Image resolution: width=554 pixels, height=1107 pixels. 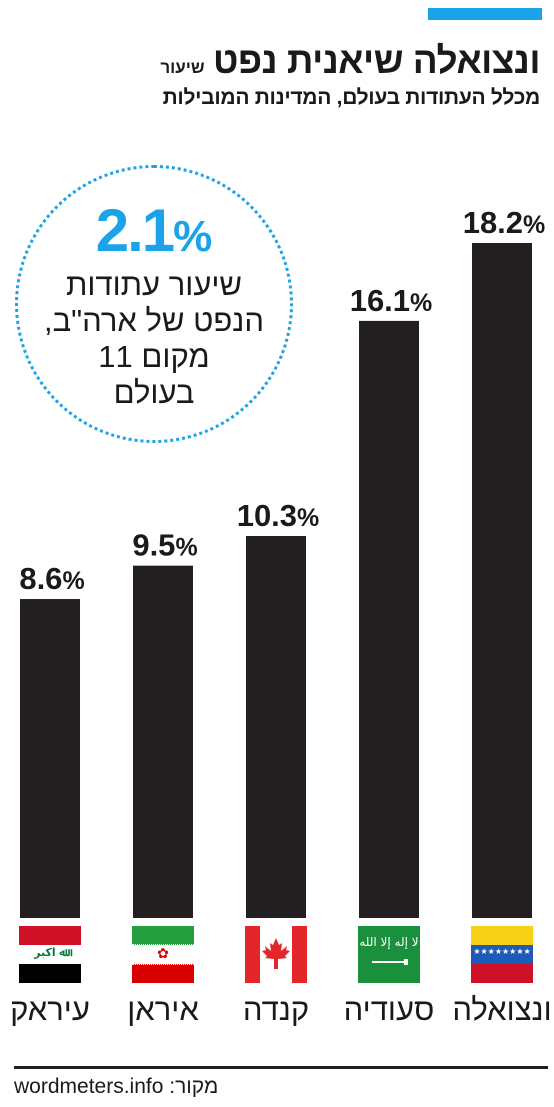 What do you see at coordinates (193, 236) in the screenshot?
I see `callout-unit: %` at bounding box center [193, 236].